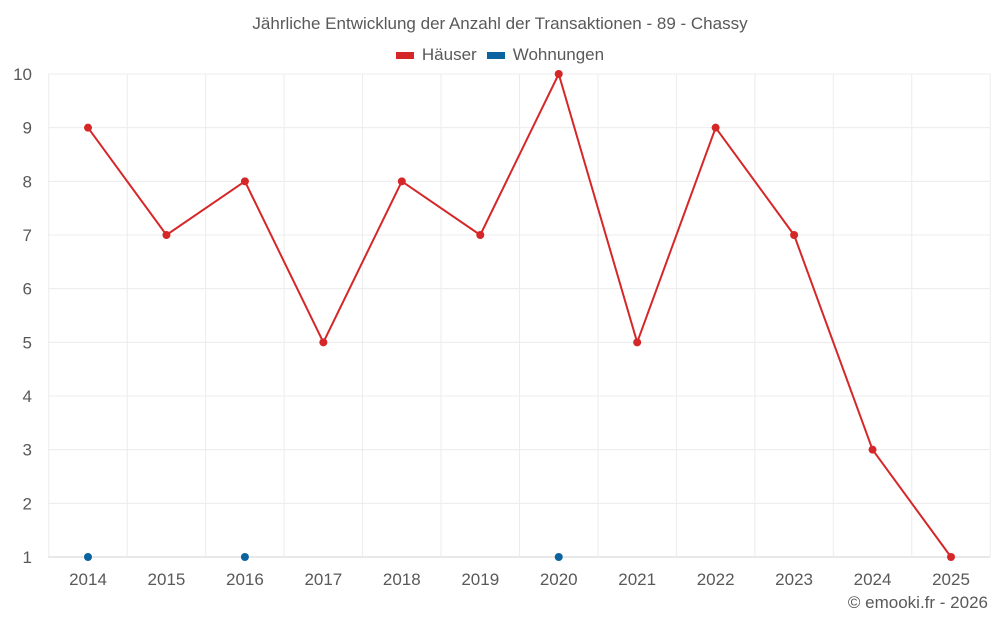  Describe the element at coordinates (917, 602) in the screenshot. I see `copyright-credit: © emooki.fr - 2026` at that location.